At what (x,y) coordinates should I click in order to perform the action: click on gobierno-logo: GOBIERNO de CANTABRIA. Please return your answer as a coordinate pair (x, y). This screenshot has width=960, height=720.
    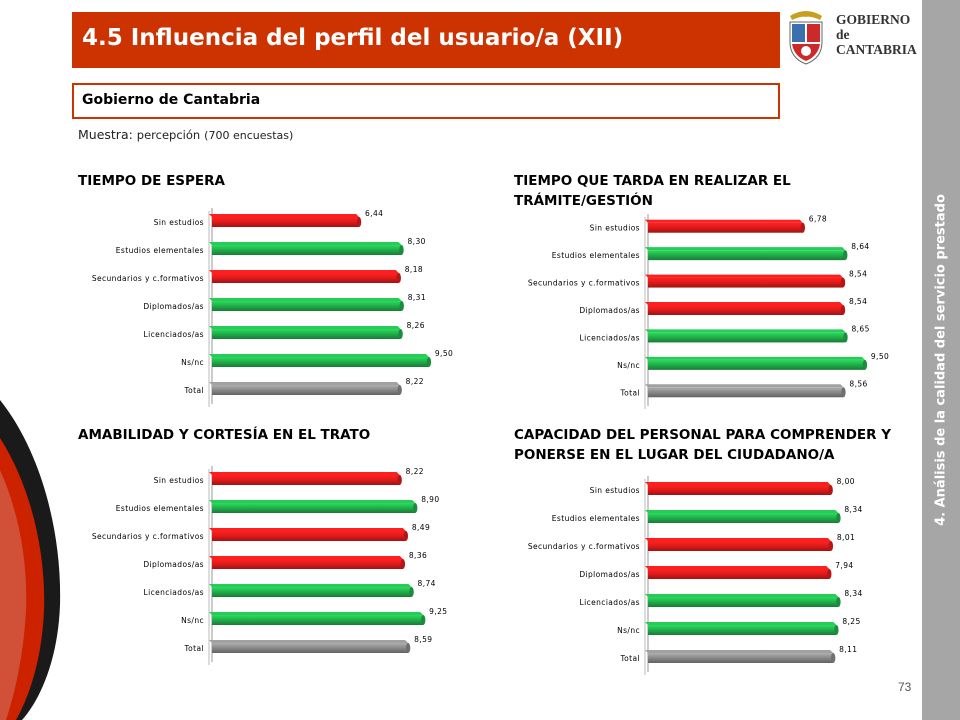
    Looking at the image, I should click on (852, 37).